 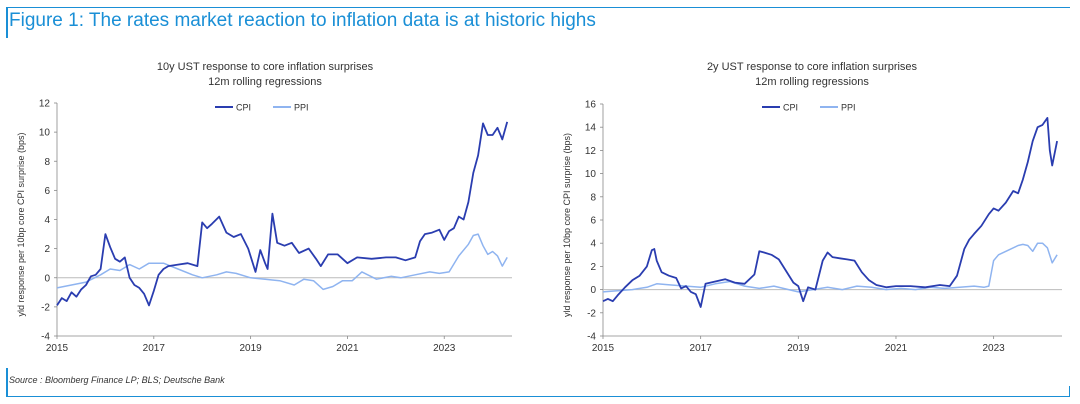 I want to click on y-tick-label: 16, so click(x=591, y=105).